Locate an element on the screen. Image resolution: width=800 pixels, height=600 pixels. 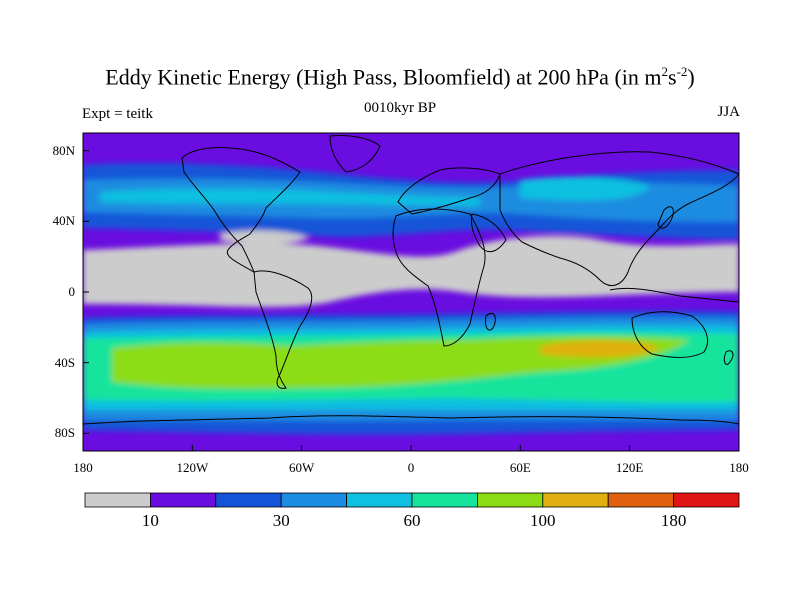
field-band-tropics-grey is located at coordinates (411, 271).